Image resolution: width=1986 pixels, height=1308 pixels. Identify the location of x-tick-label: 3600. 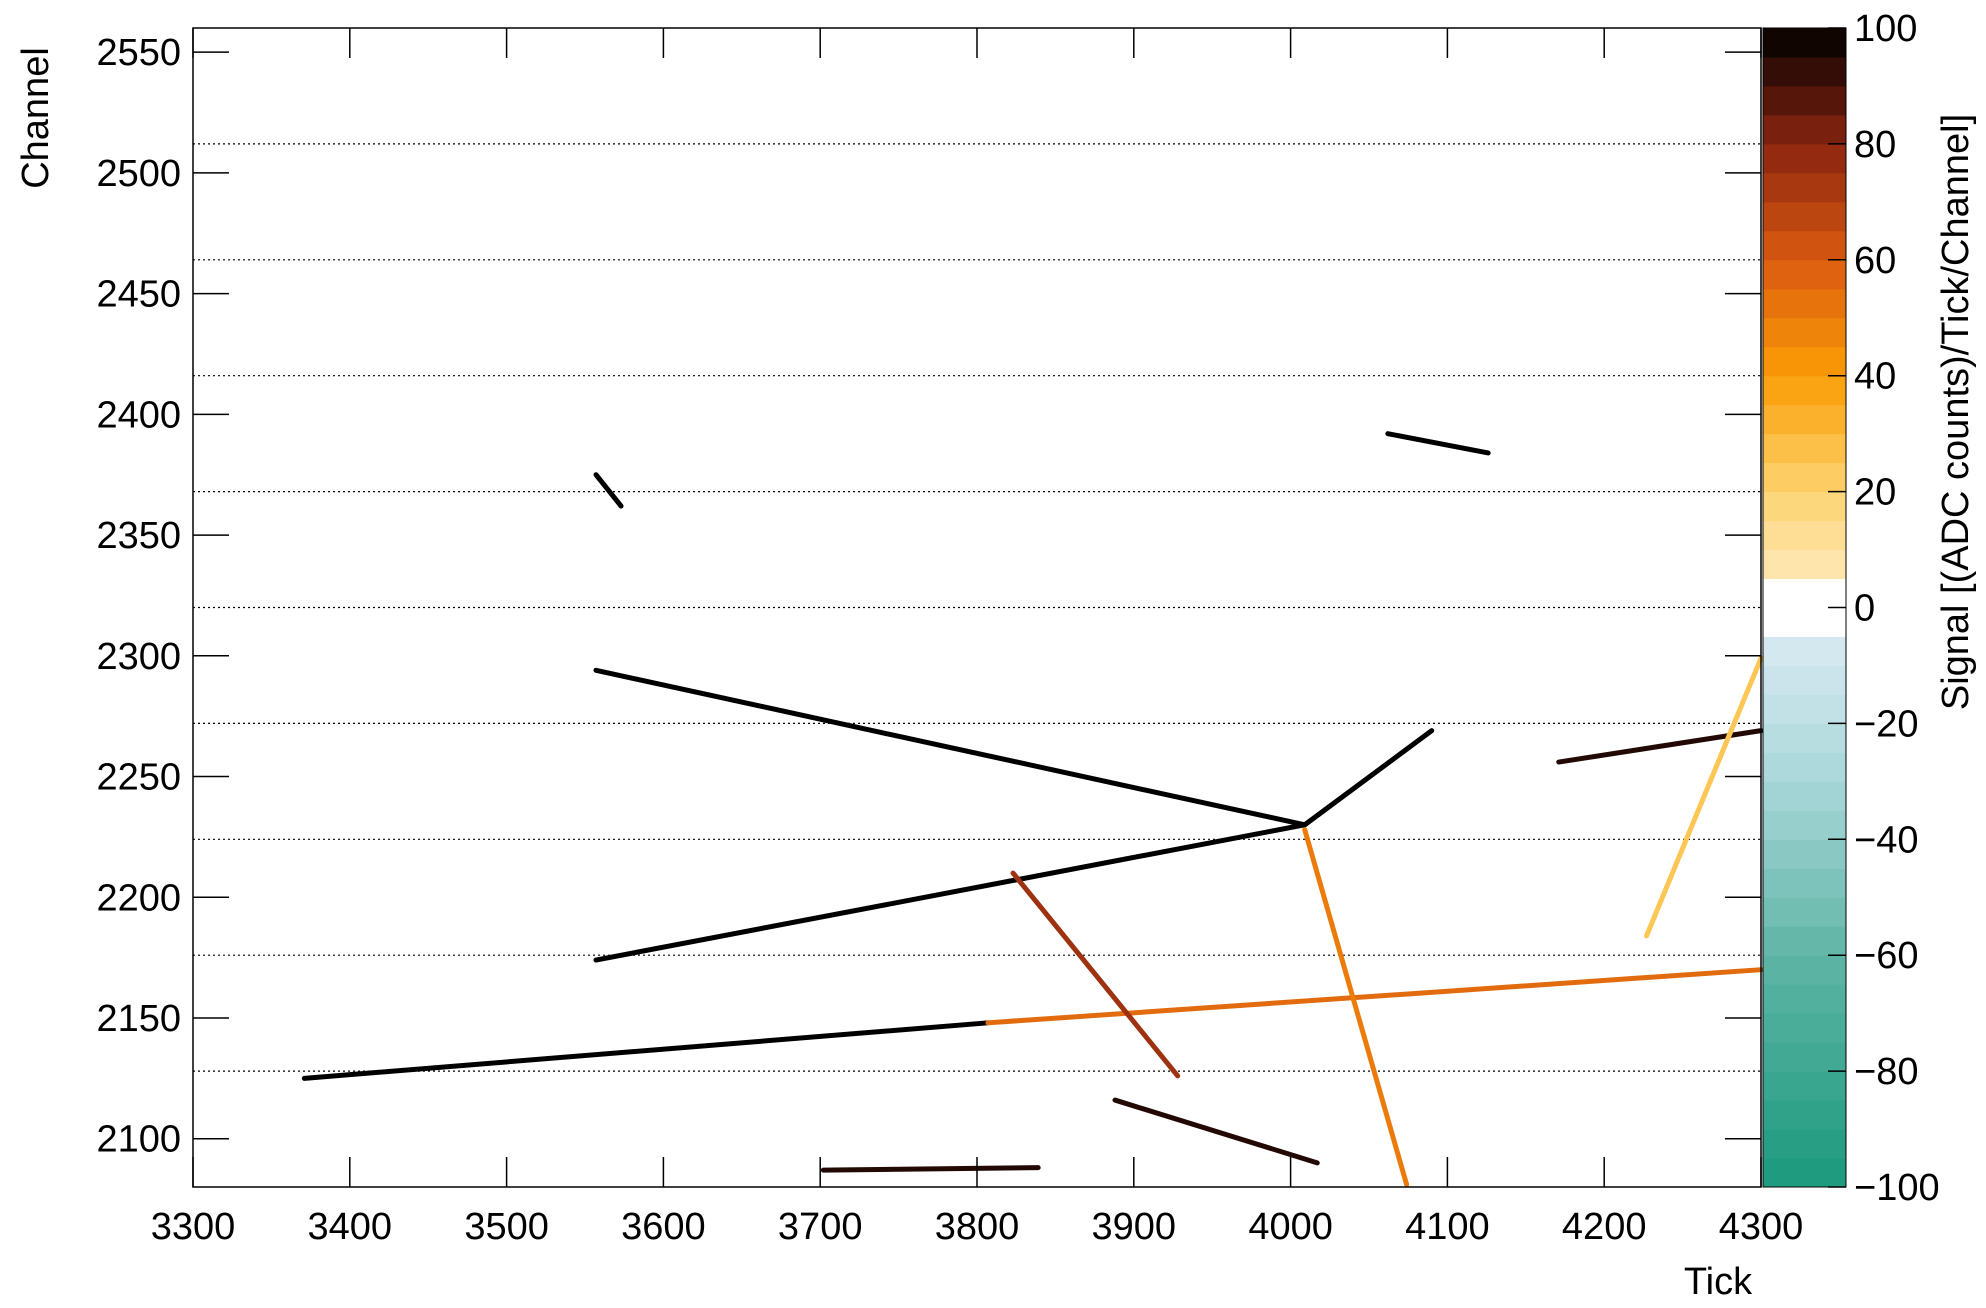
(663, 1227).